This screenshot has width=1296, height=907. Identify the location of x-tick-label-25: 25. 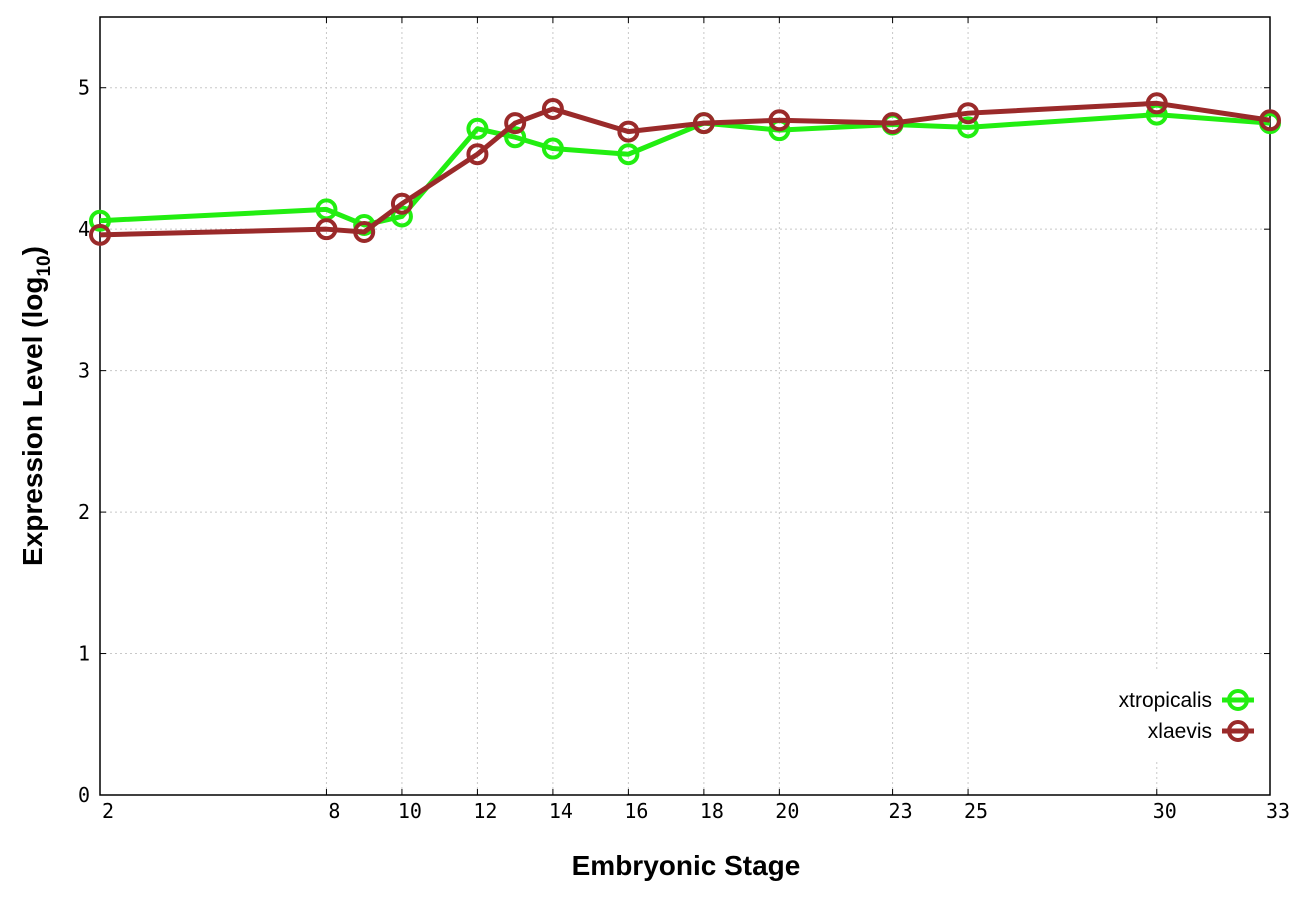
(976, 811).